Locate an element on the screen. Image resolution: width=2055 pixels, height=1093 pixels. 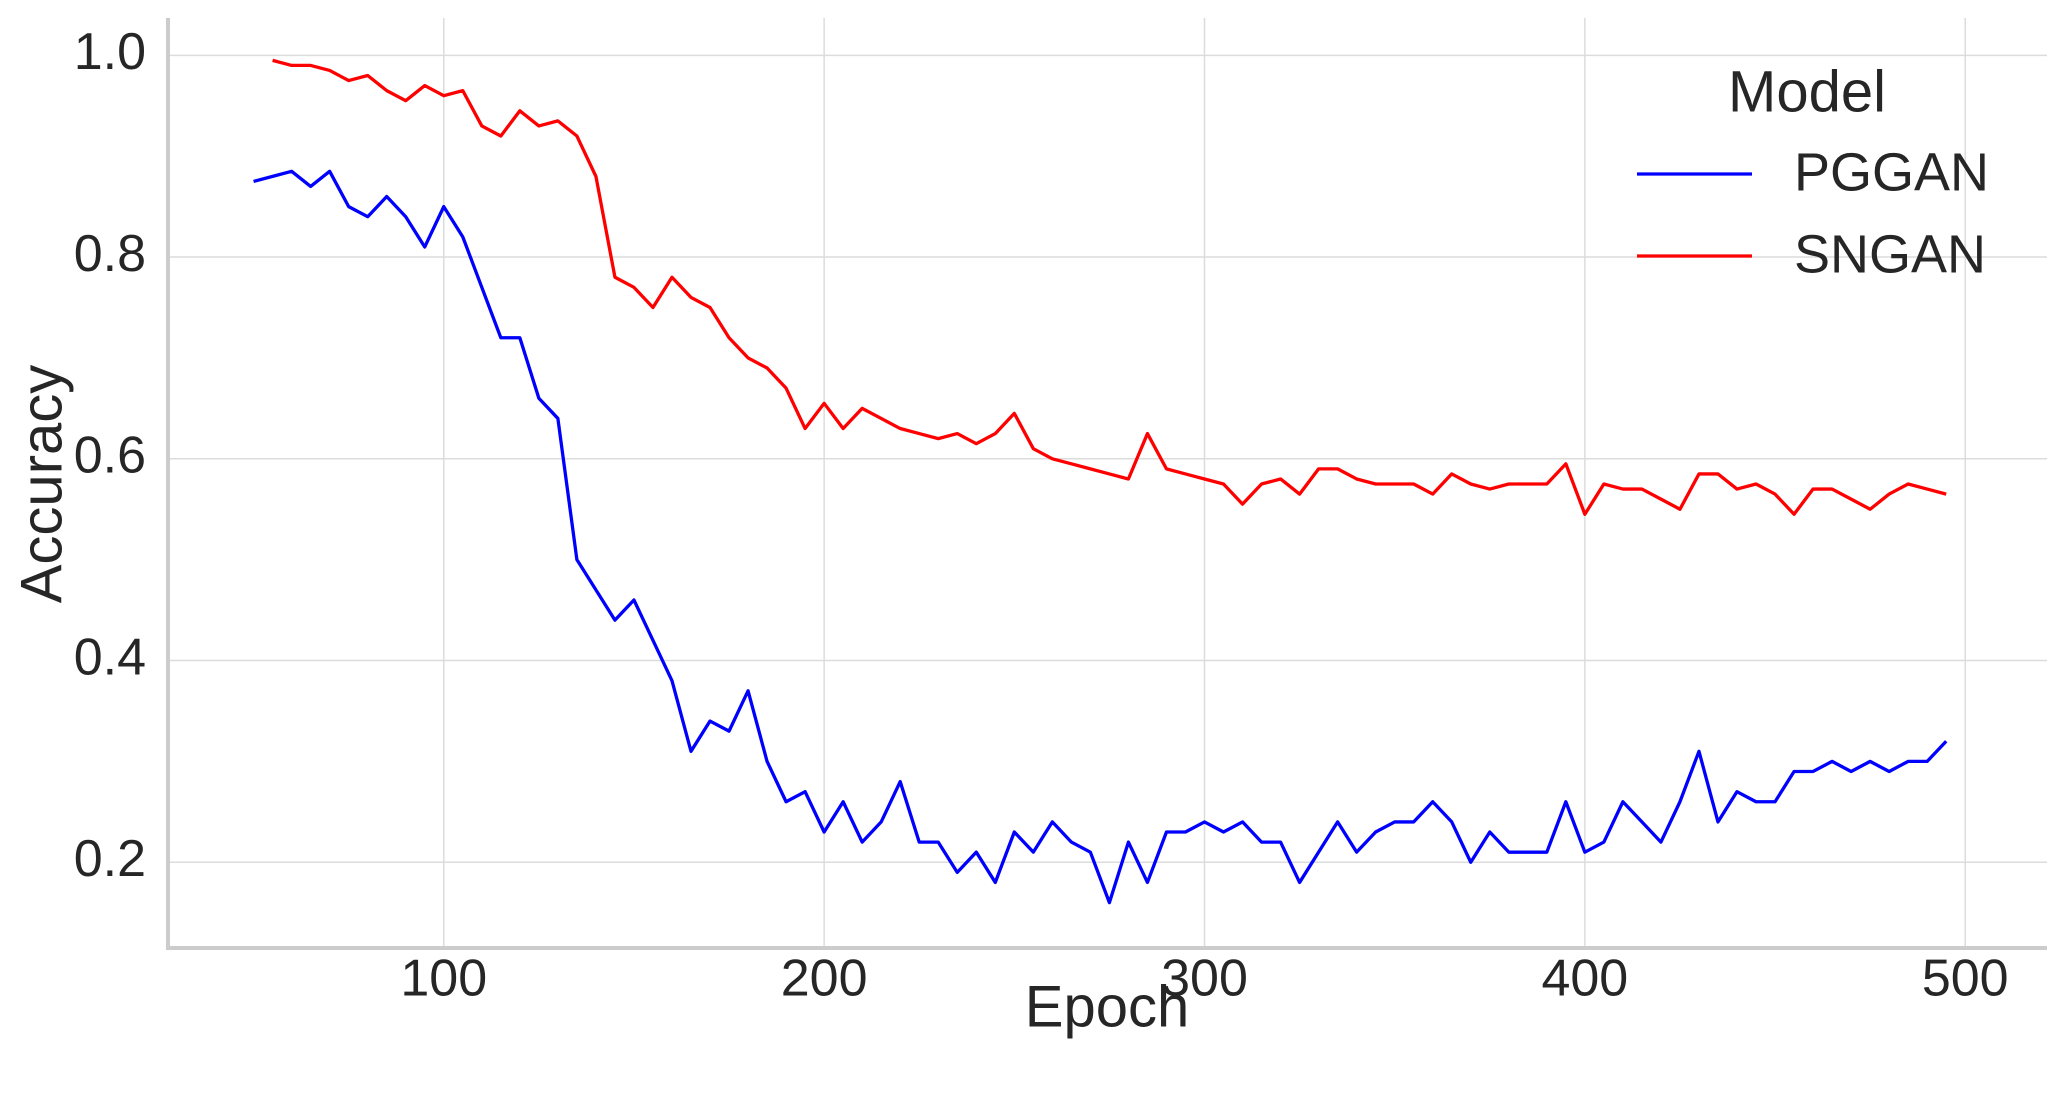
legend-label: PGGAN is located at coordinates (1891, 172).